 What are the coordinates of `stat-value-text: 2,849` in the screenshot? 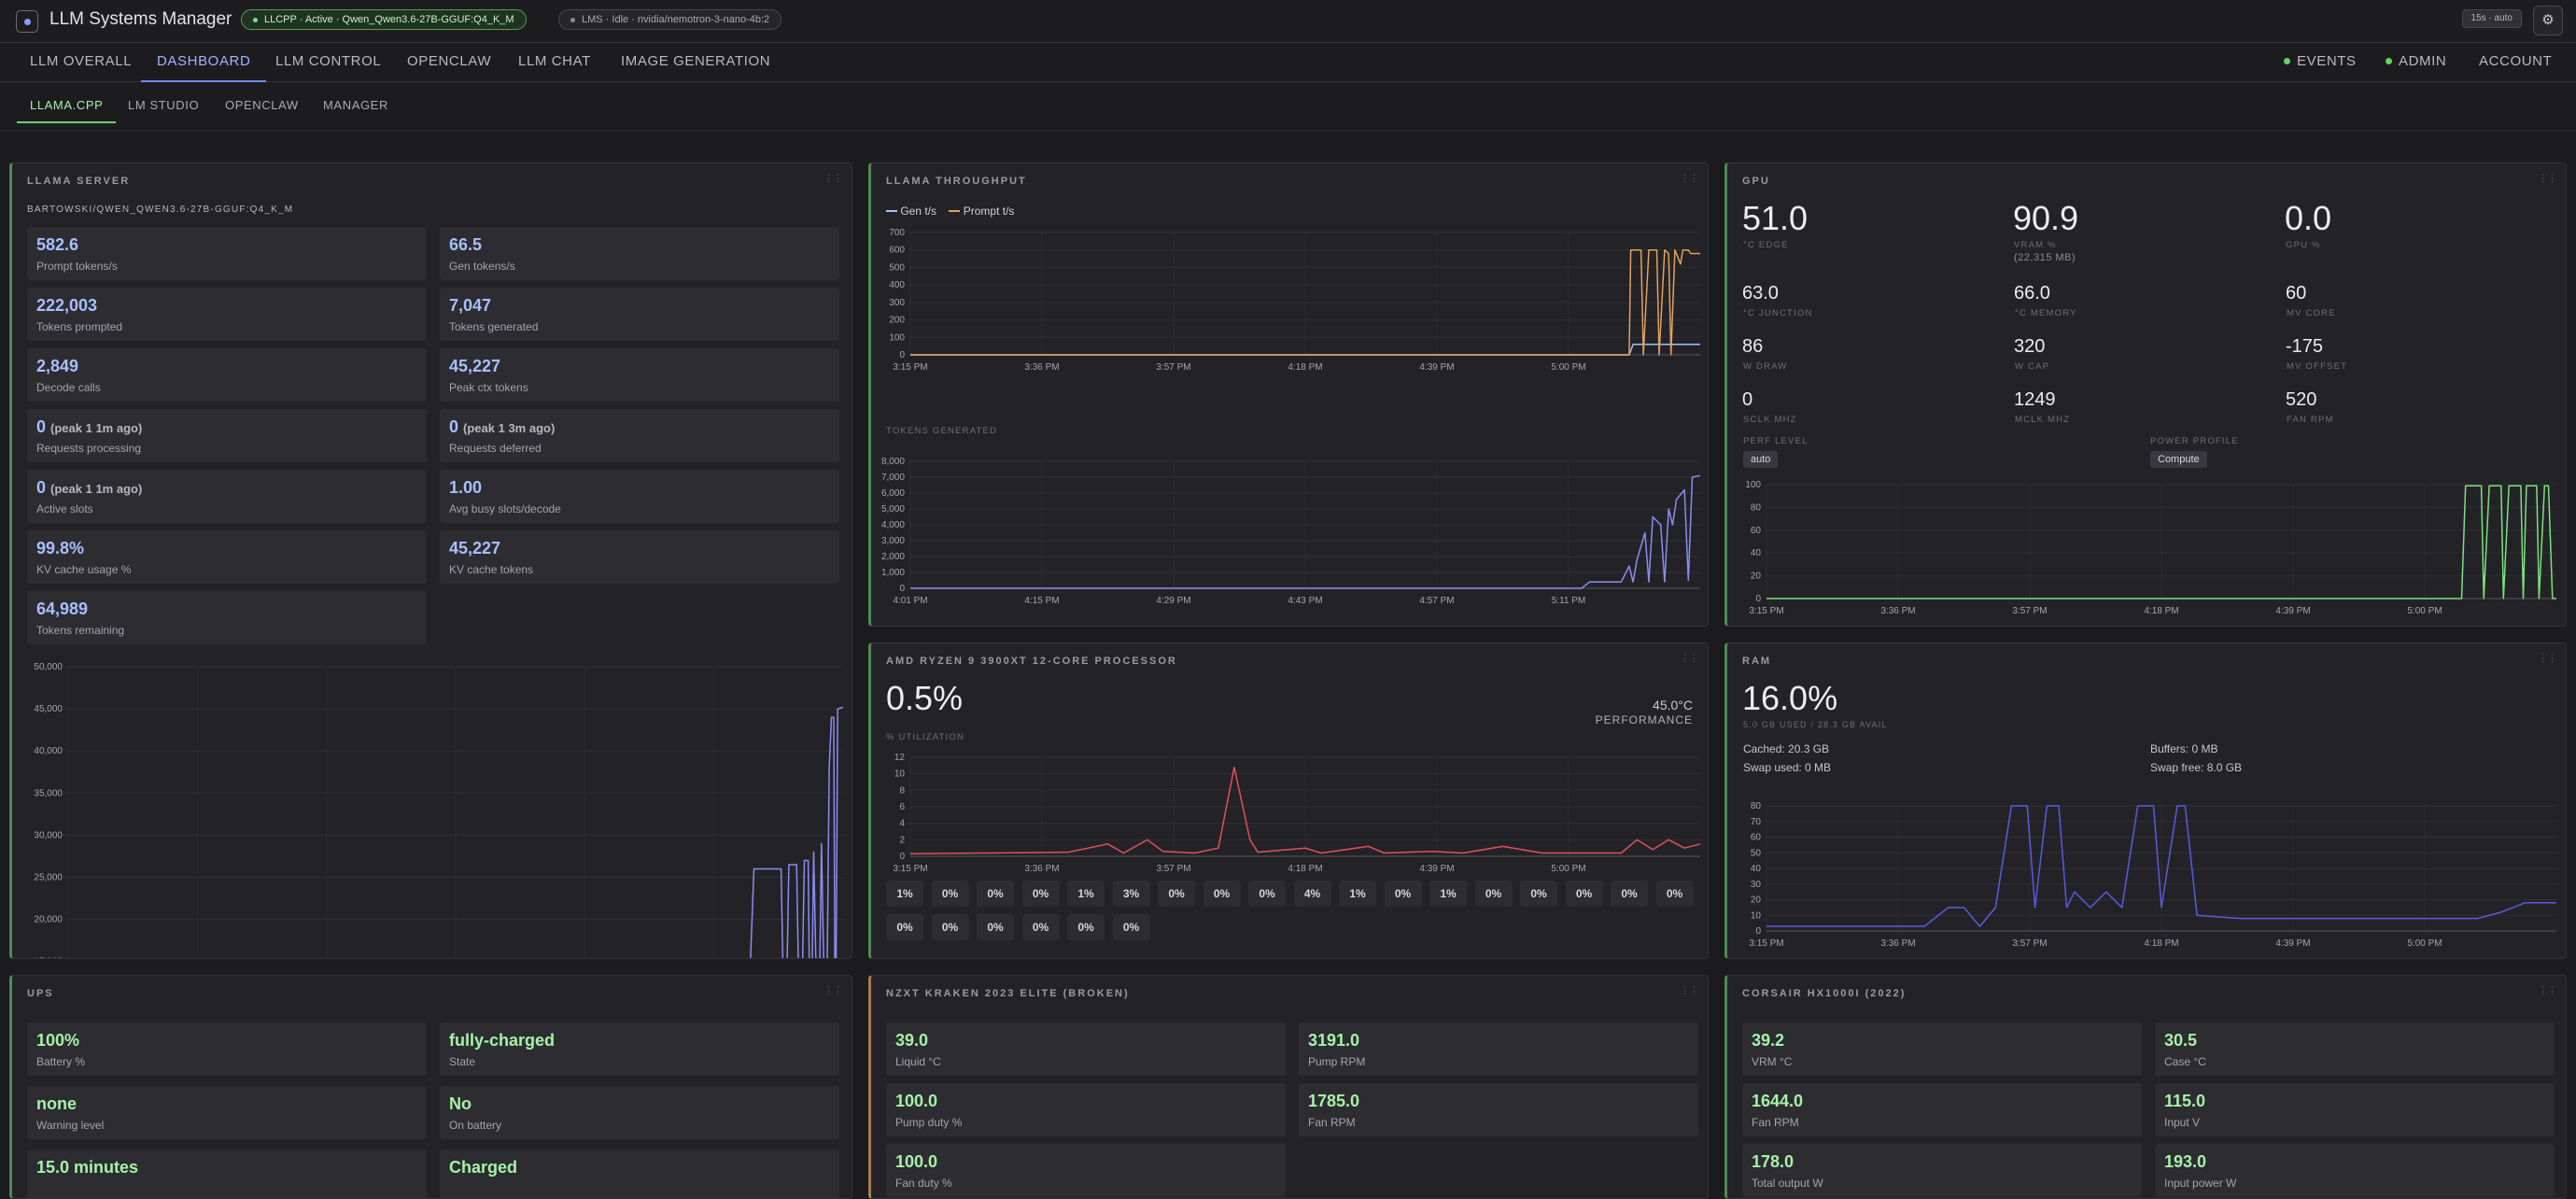 It's located at (57, 366).